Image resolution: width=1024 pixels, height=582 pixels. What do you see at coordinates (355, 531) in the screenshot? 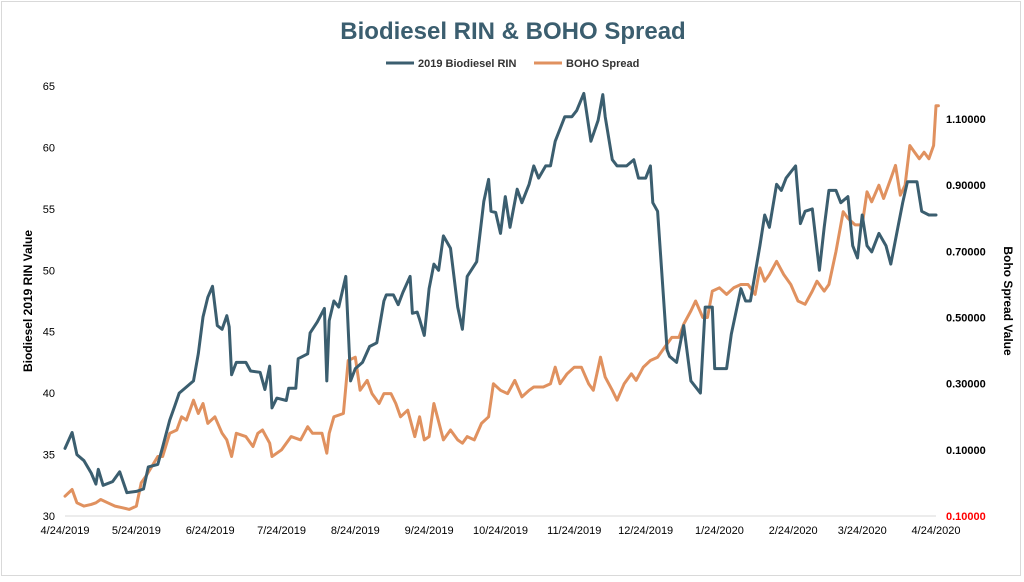
I see `x-tick-label: 8/24/2019` at bounding box center [355, 531].